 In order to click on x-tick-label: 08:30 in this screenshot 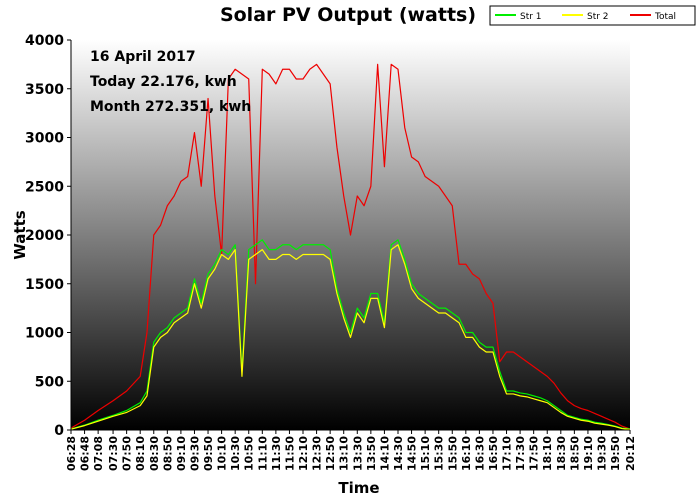, I will do `click(154, 453)`.